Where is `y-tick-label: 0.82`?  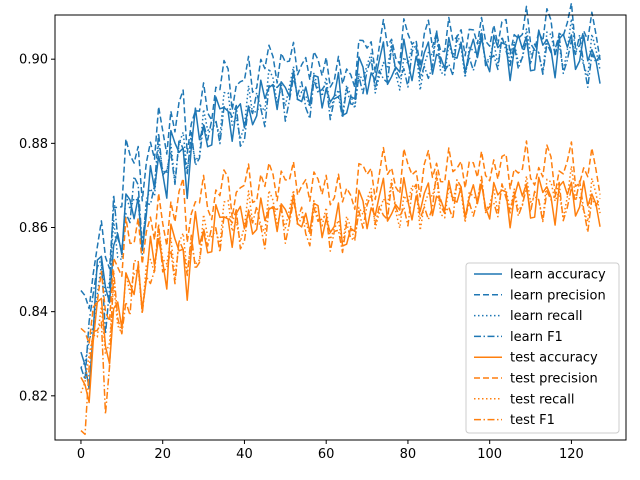
y-tick-label: 0.82 is located at coordinates (33, 396).